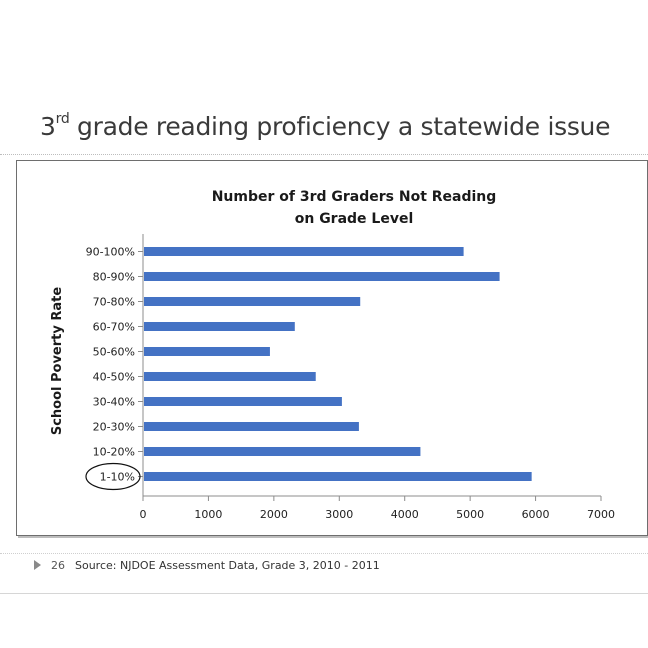  Describe the element at coordinates (405, 514) in the screenshot. I see `x-tick-label: 4000` at that location.